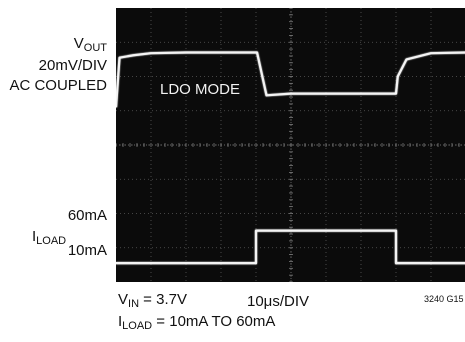 The height and width of the screenshot is (342, 465). I want to click on load-high-label: 60mA, so click(87, 215).